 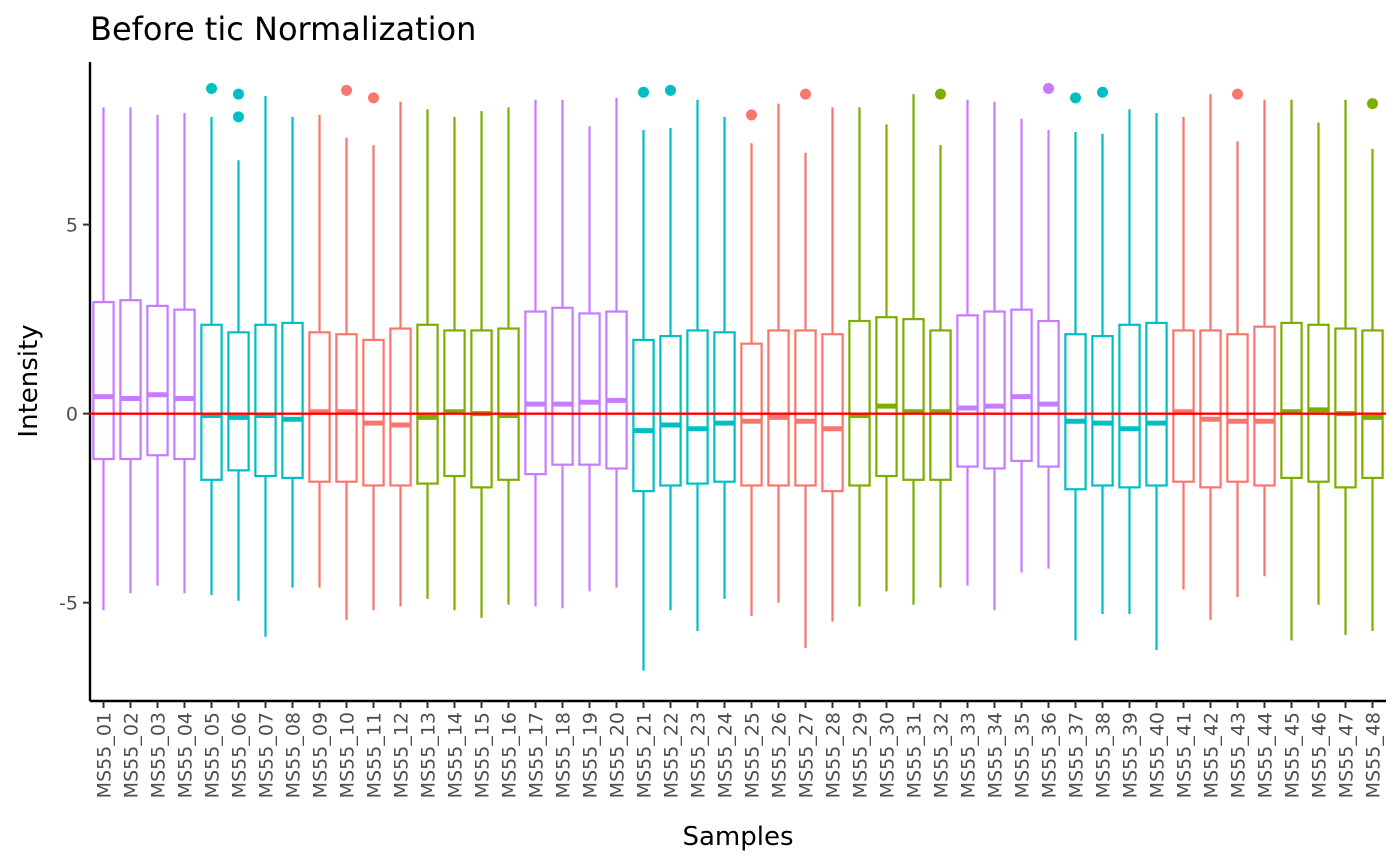 What do you see at coordinates (1185, 755) in the screenshot?
I see `x-tick-label-MS55_41: MS55_41` at bounding box center [1185, 755].